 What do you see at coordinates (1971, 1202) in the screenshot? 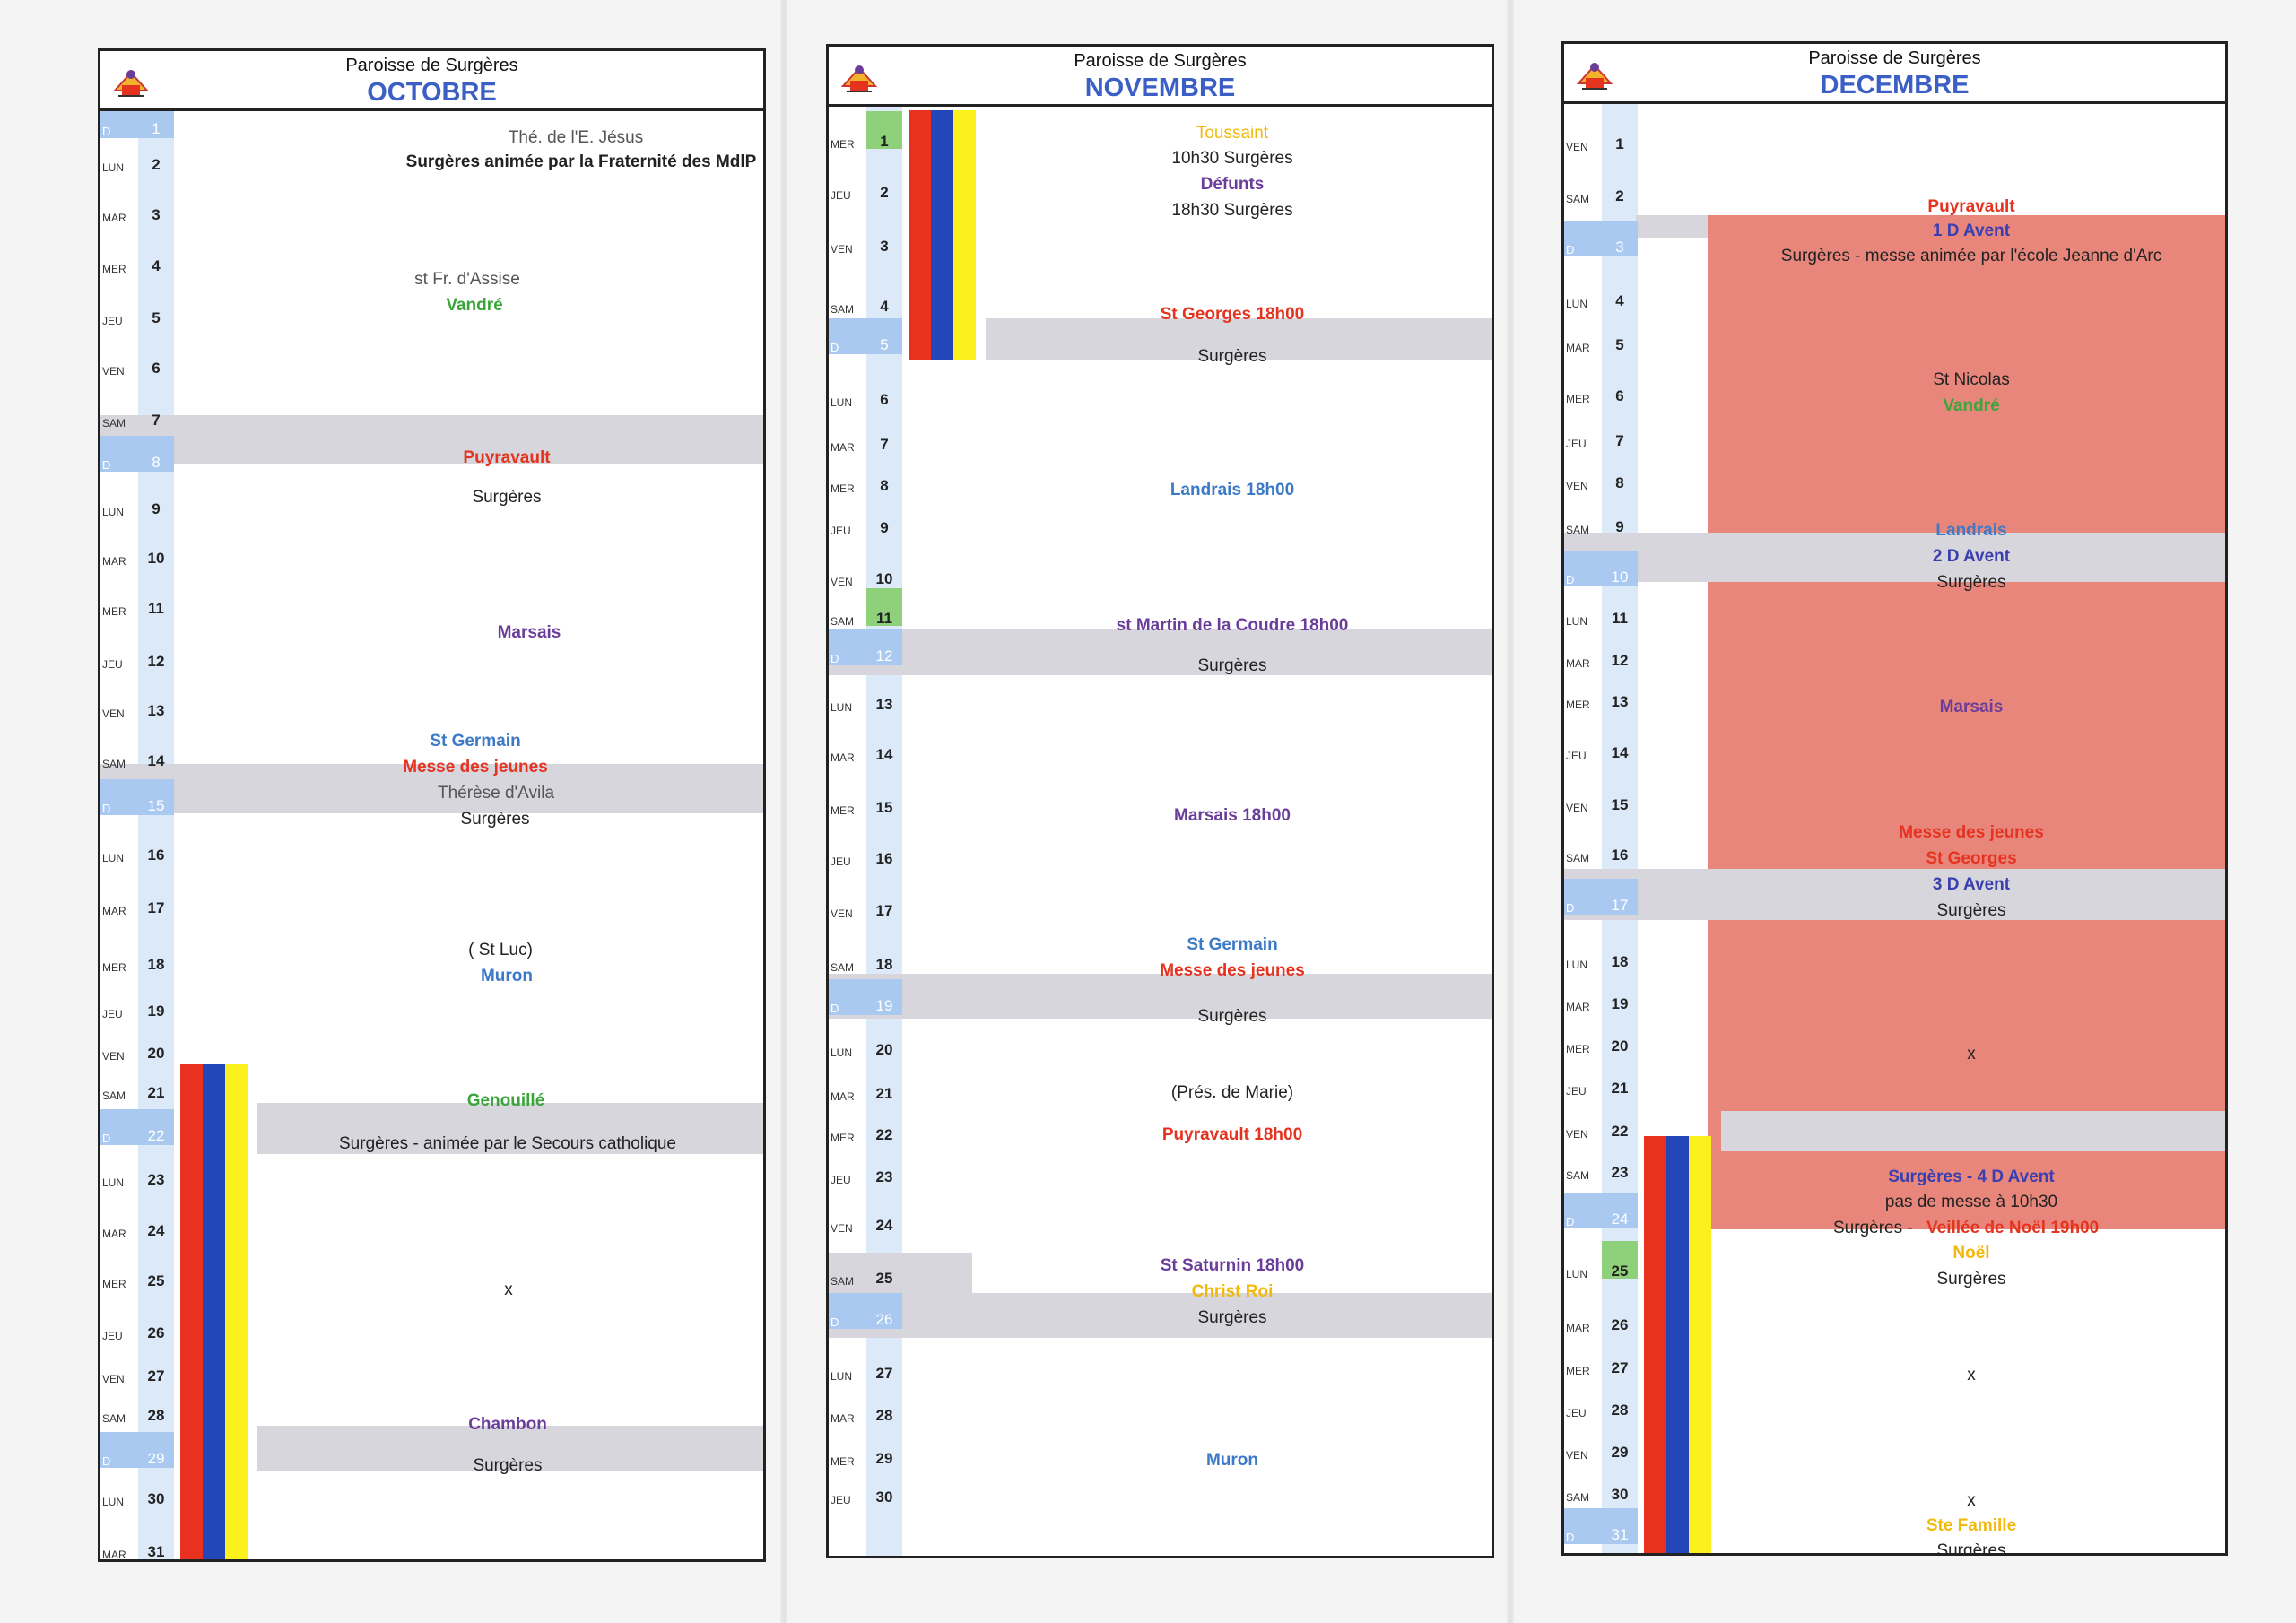
I see `event-text: pas de messe à 10h30` at bounding box center [1971, 1202].